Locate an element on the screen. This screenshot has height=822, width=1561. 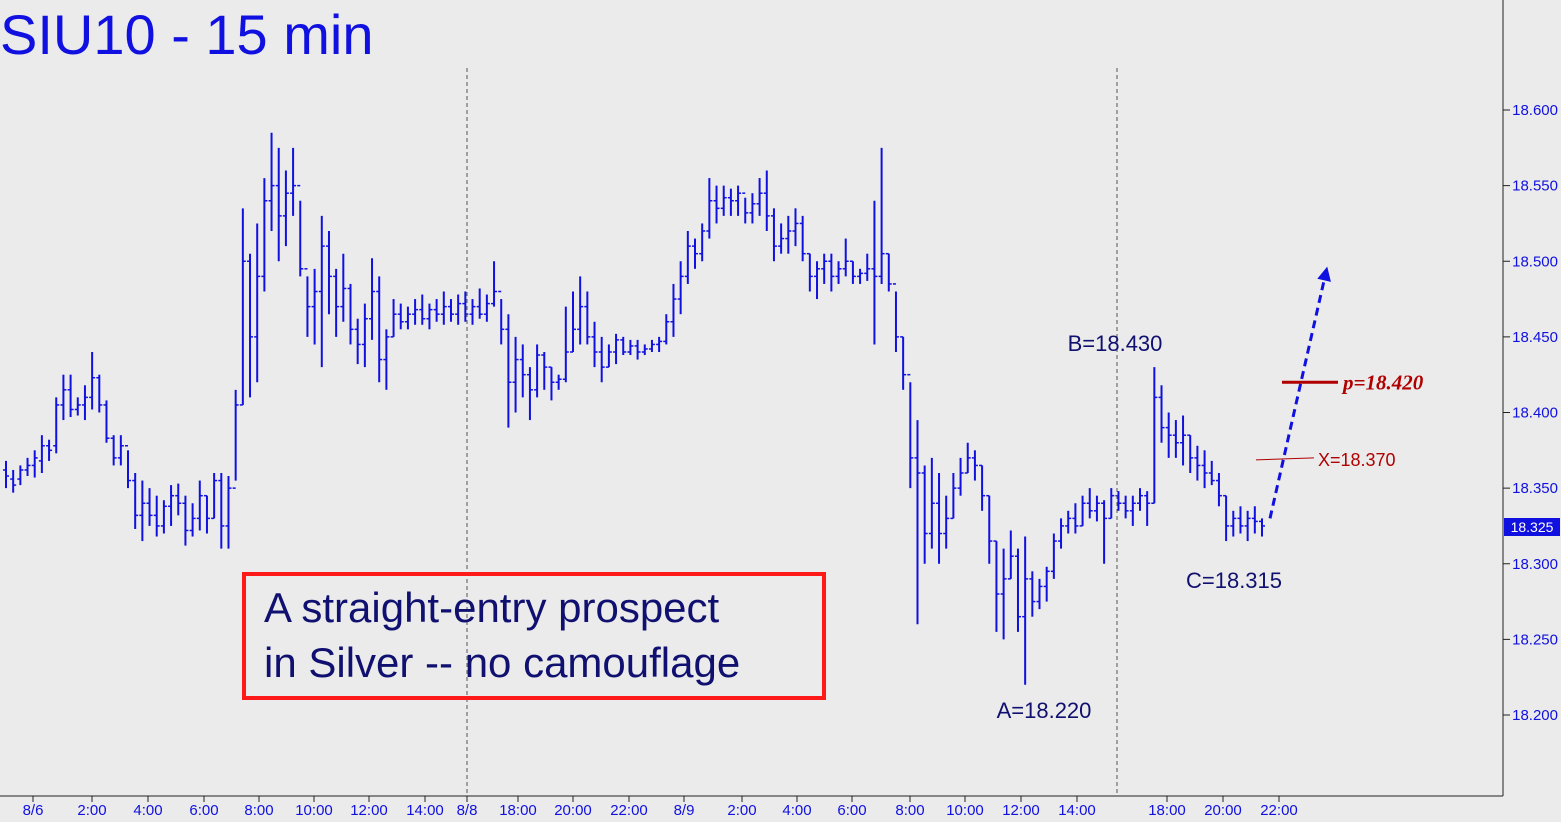
x-tick-label: 8/6 is located at coordinates (33, 810).